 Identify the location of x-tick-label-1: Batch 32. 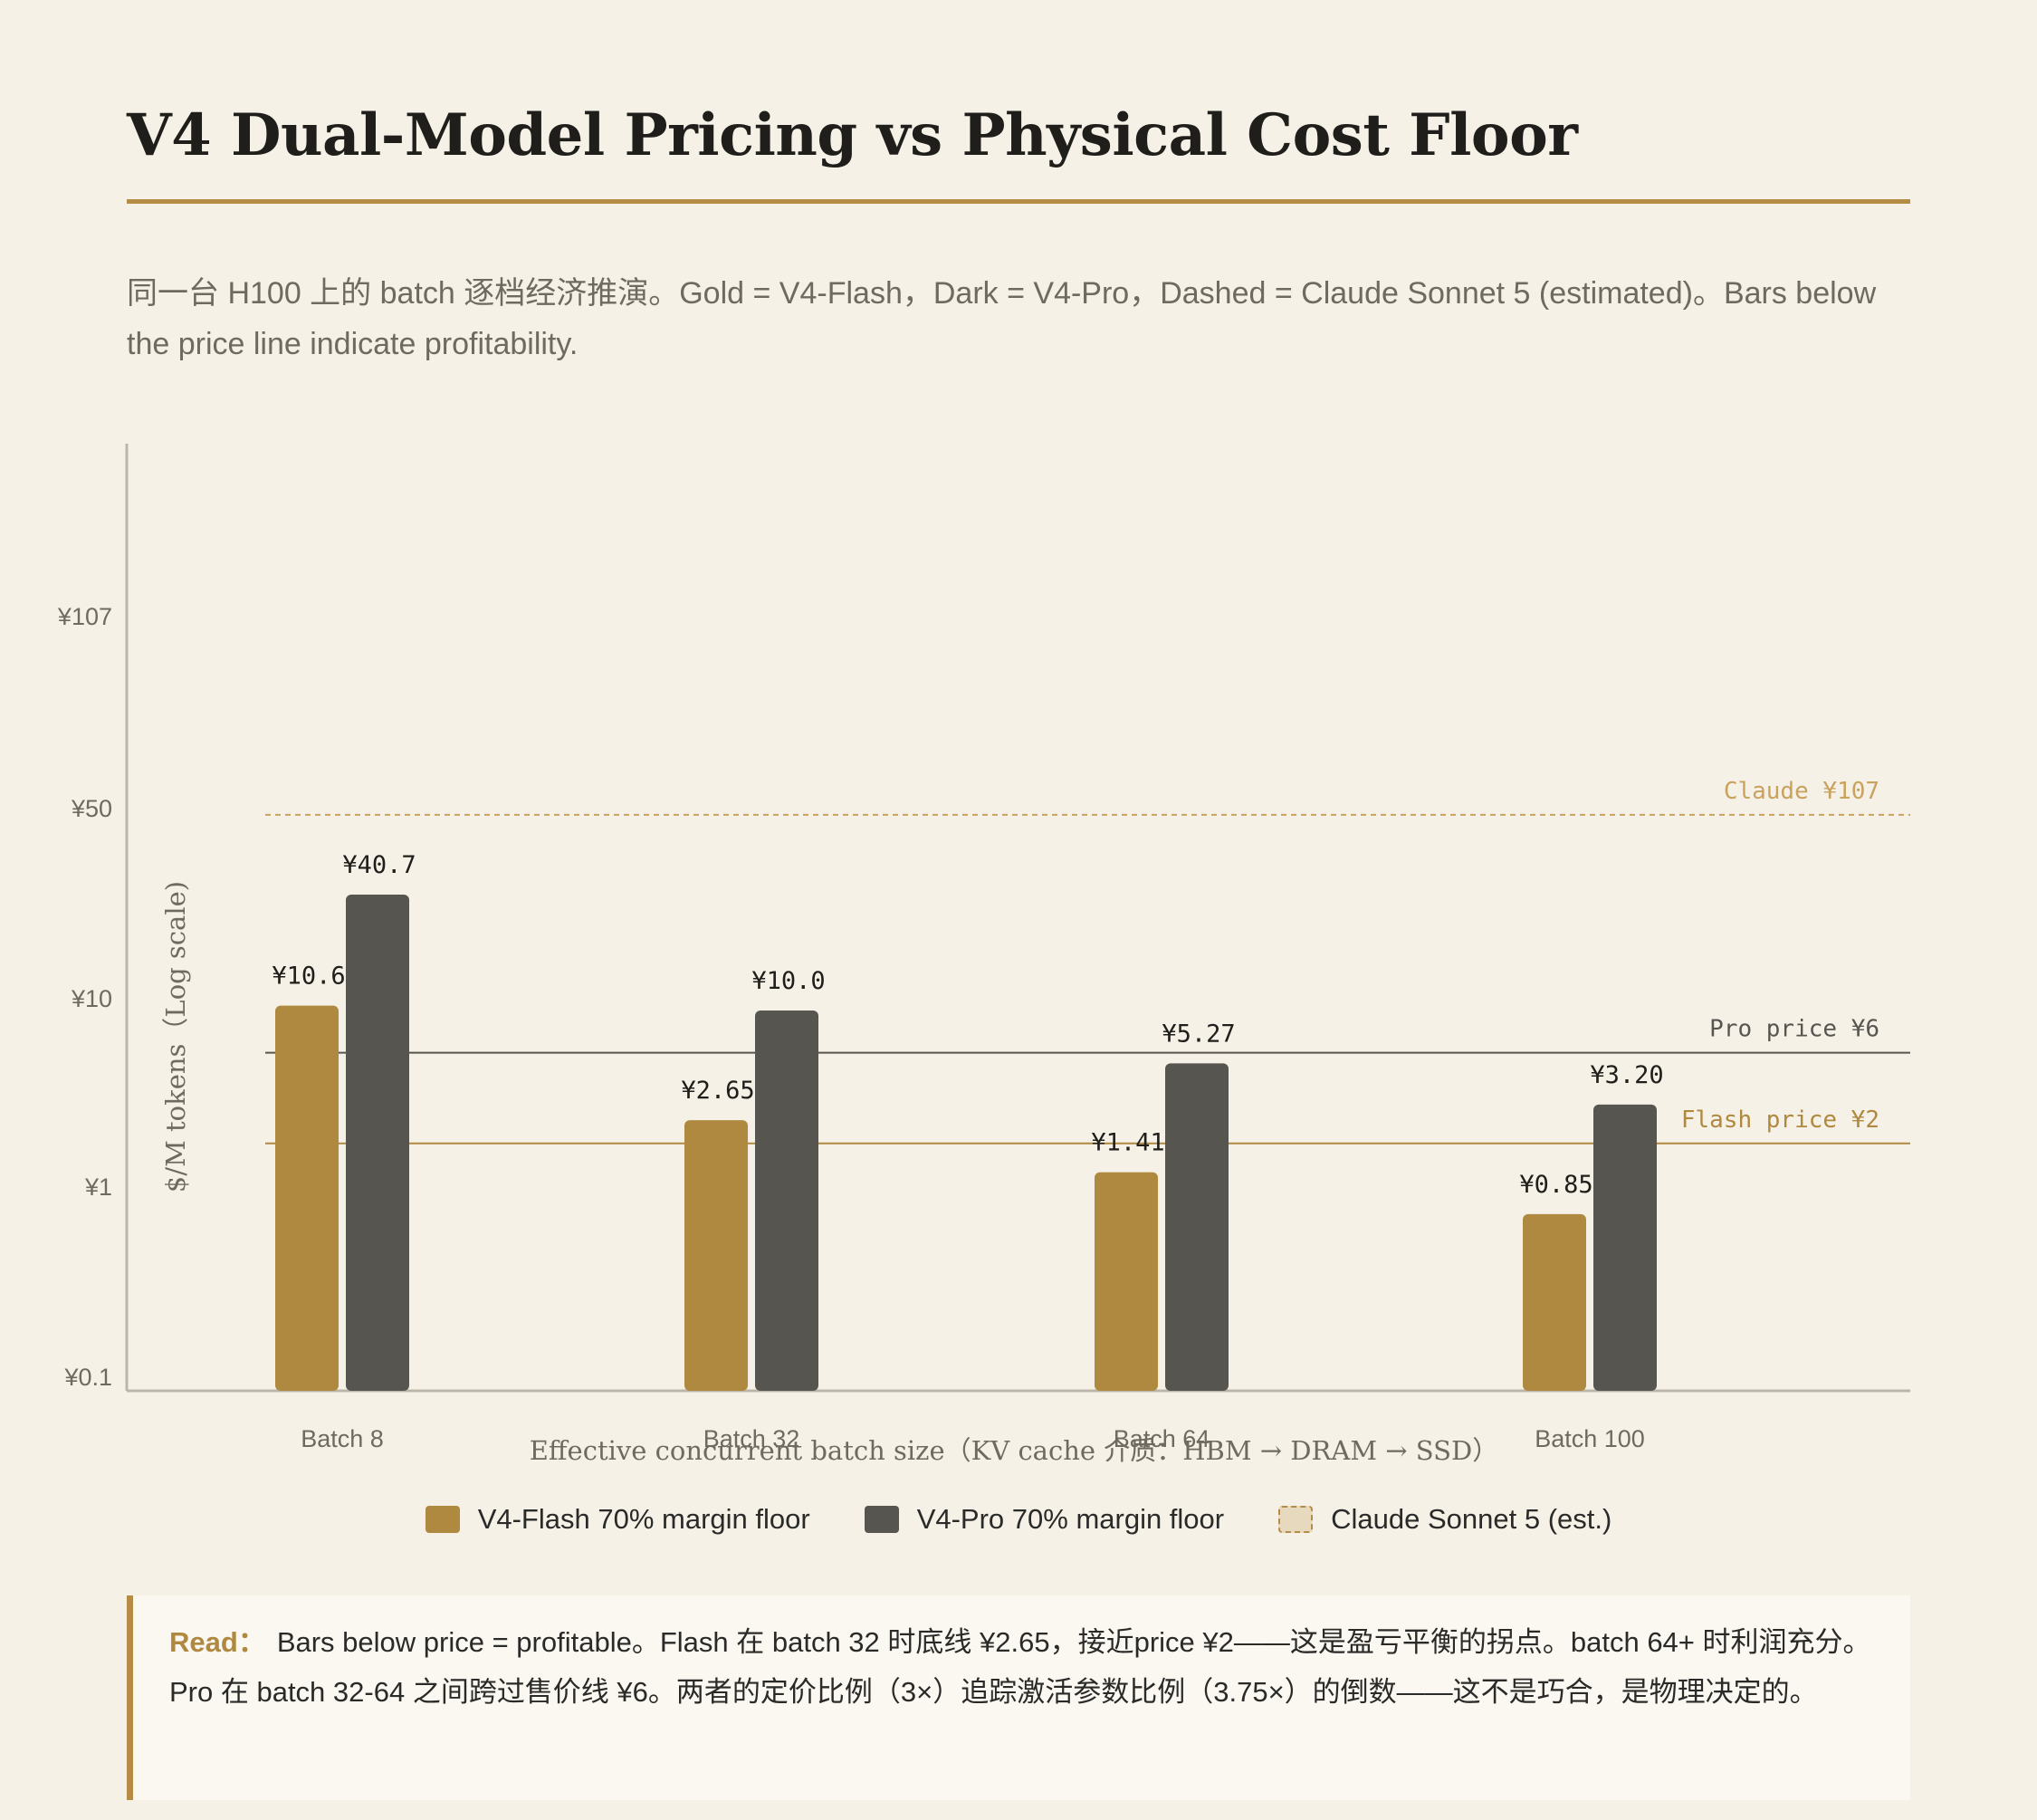
(751, 1439).